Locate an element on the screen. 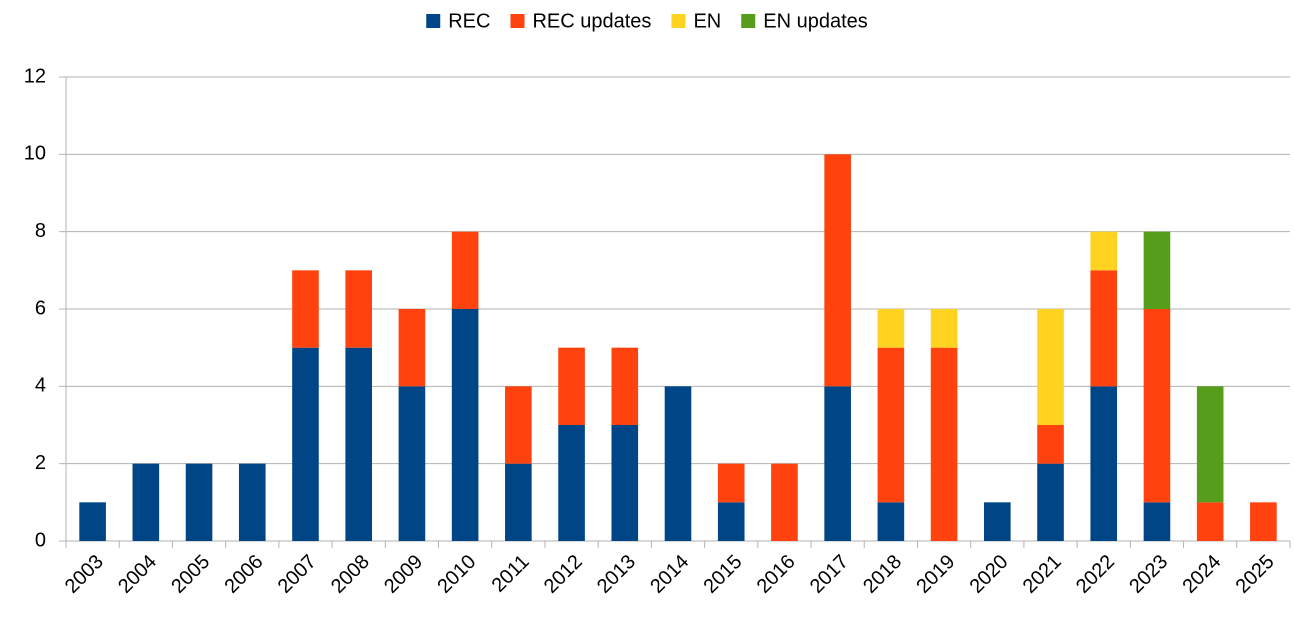 The height and width of the screenshot is (629, 1294). x-tick-label: 2005 is located at coordinates (190, 574).